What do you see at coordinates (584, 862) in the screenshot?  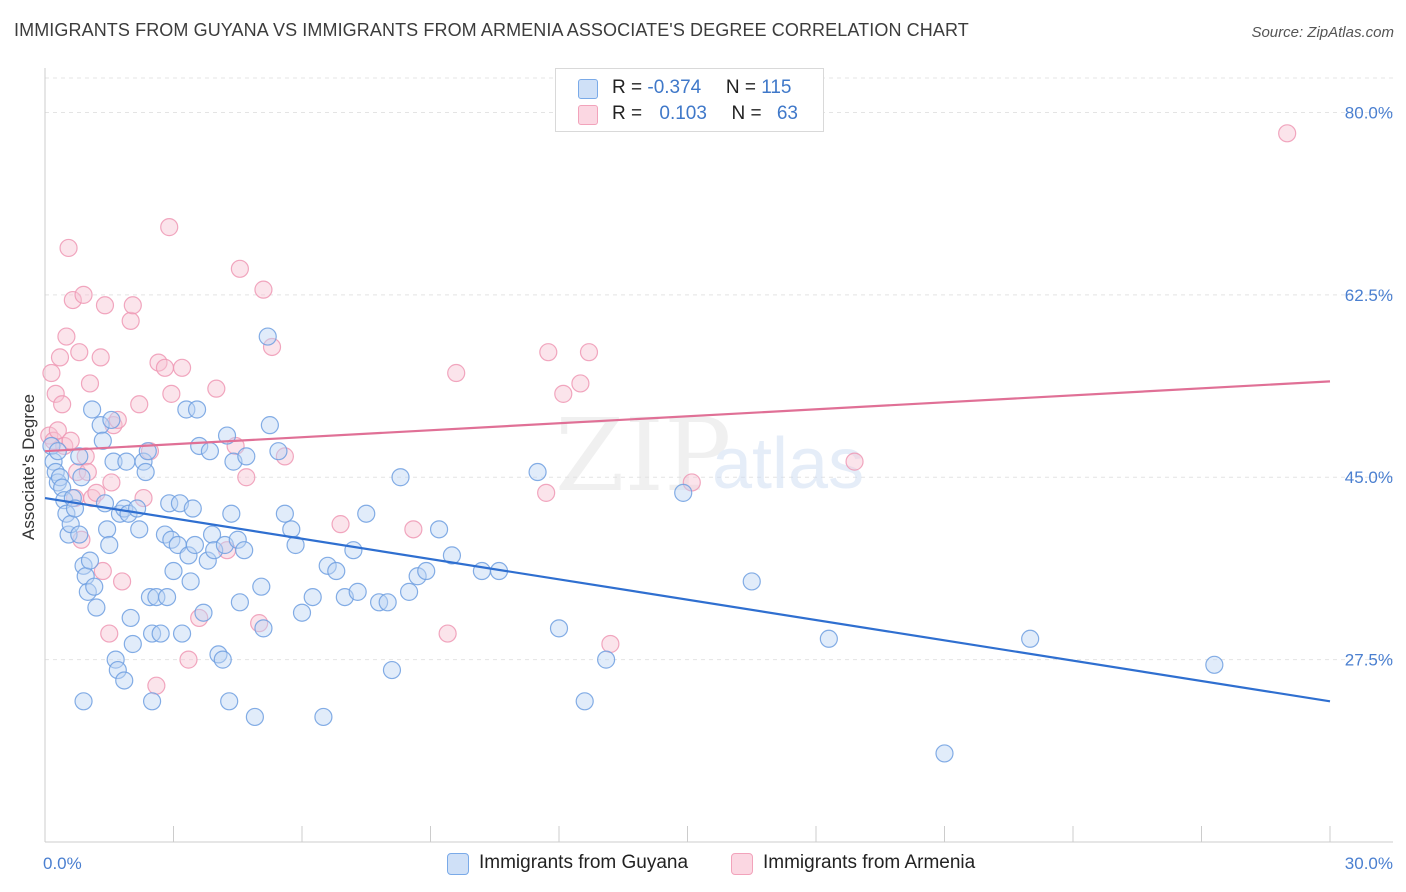 I see `legend-label-guyana: Immigrants from Guyana` at bounding box center [584, 862].